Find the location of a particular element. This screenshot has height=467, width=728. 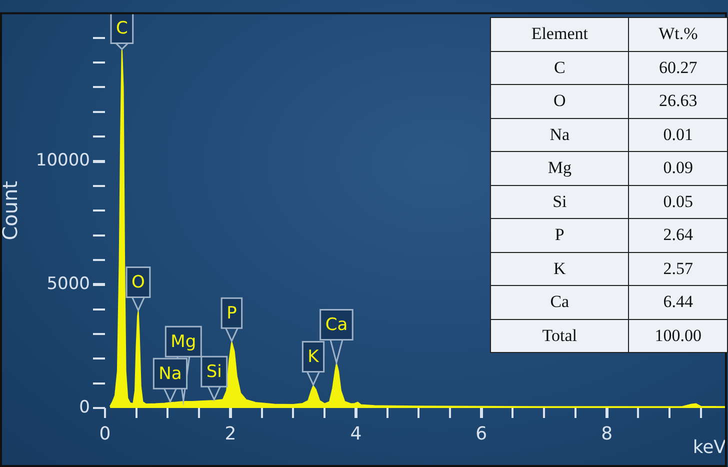

category-label: Si is located at coordinates (559, 201).